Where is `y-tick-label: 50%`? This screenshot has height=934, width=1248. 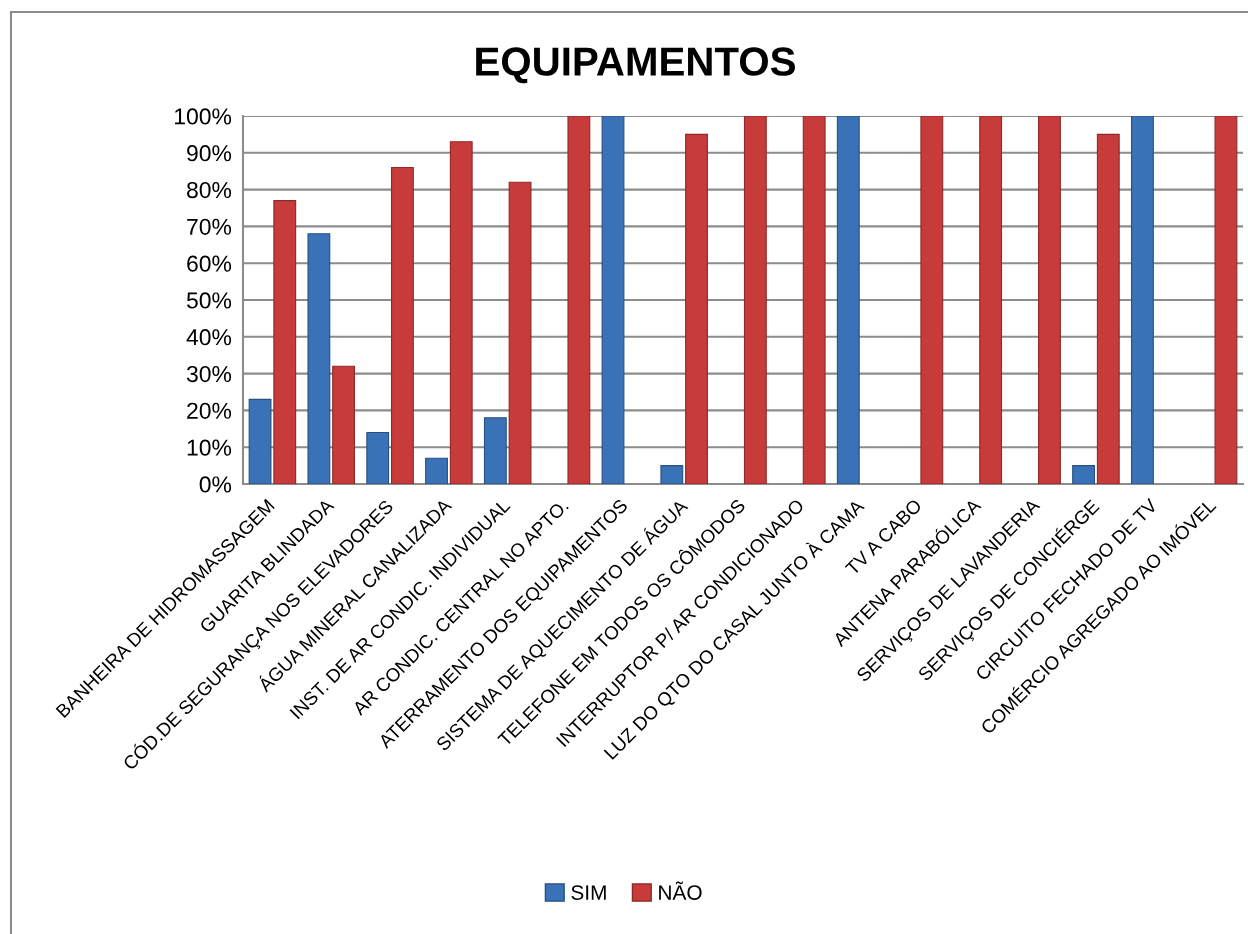
y-tick-label: 50% is located at coordinates (209, 300).